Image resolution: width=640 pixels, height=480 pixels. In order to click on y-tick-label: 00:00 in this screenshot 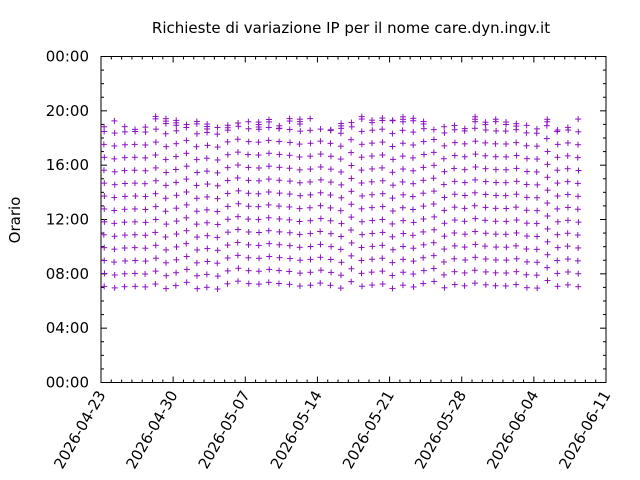, I will do `click(67, 57)`.